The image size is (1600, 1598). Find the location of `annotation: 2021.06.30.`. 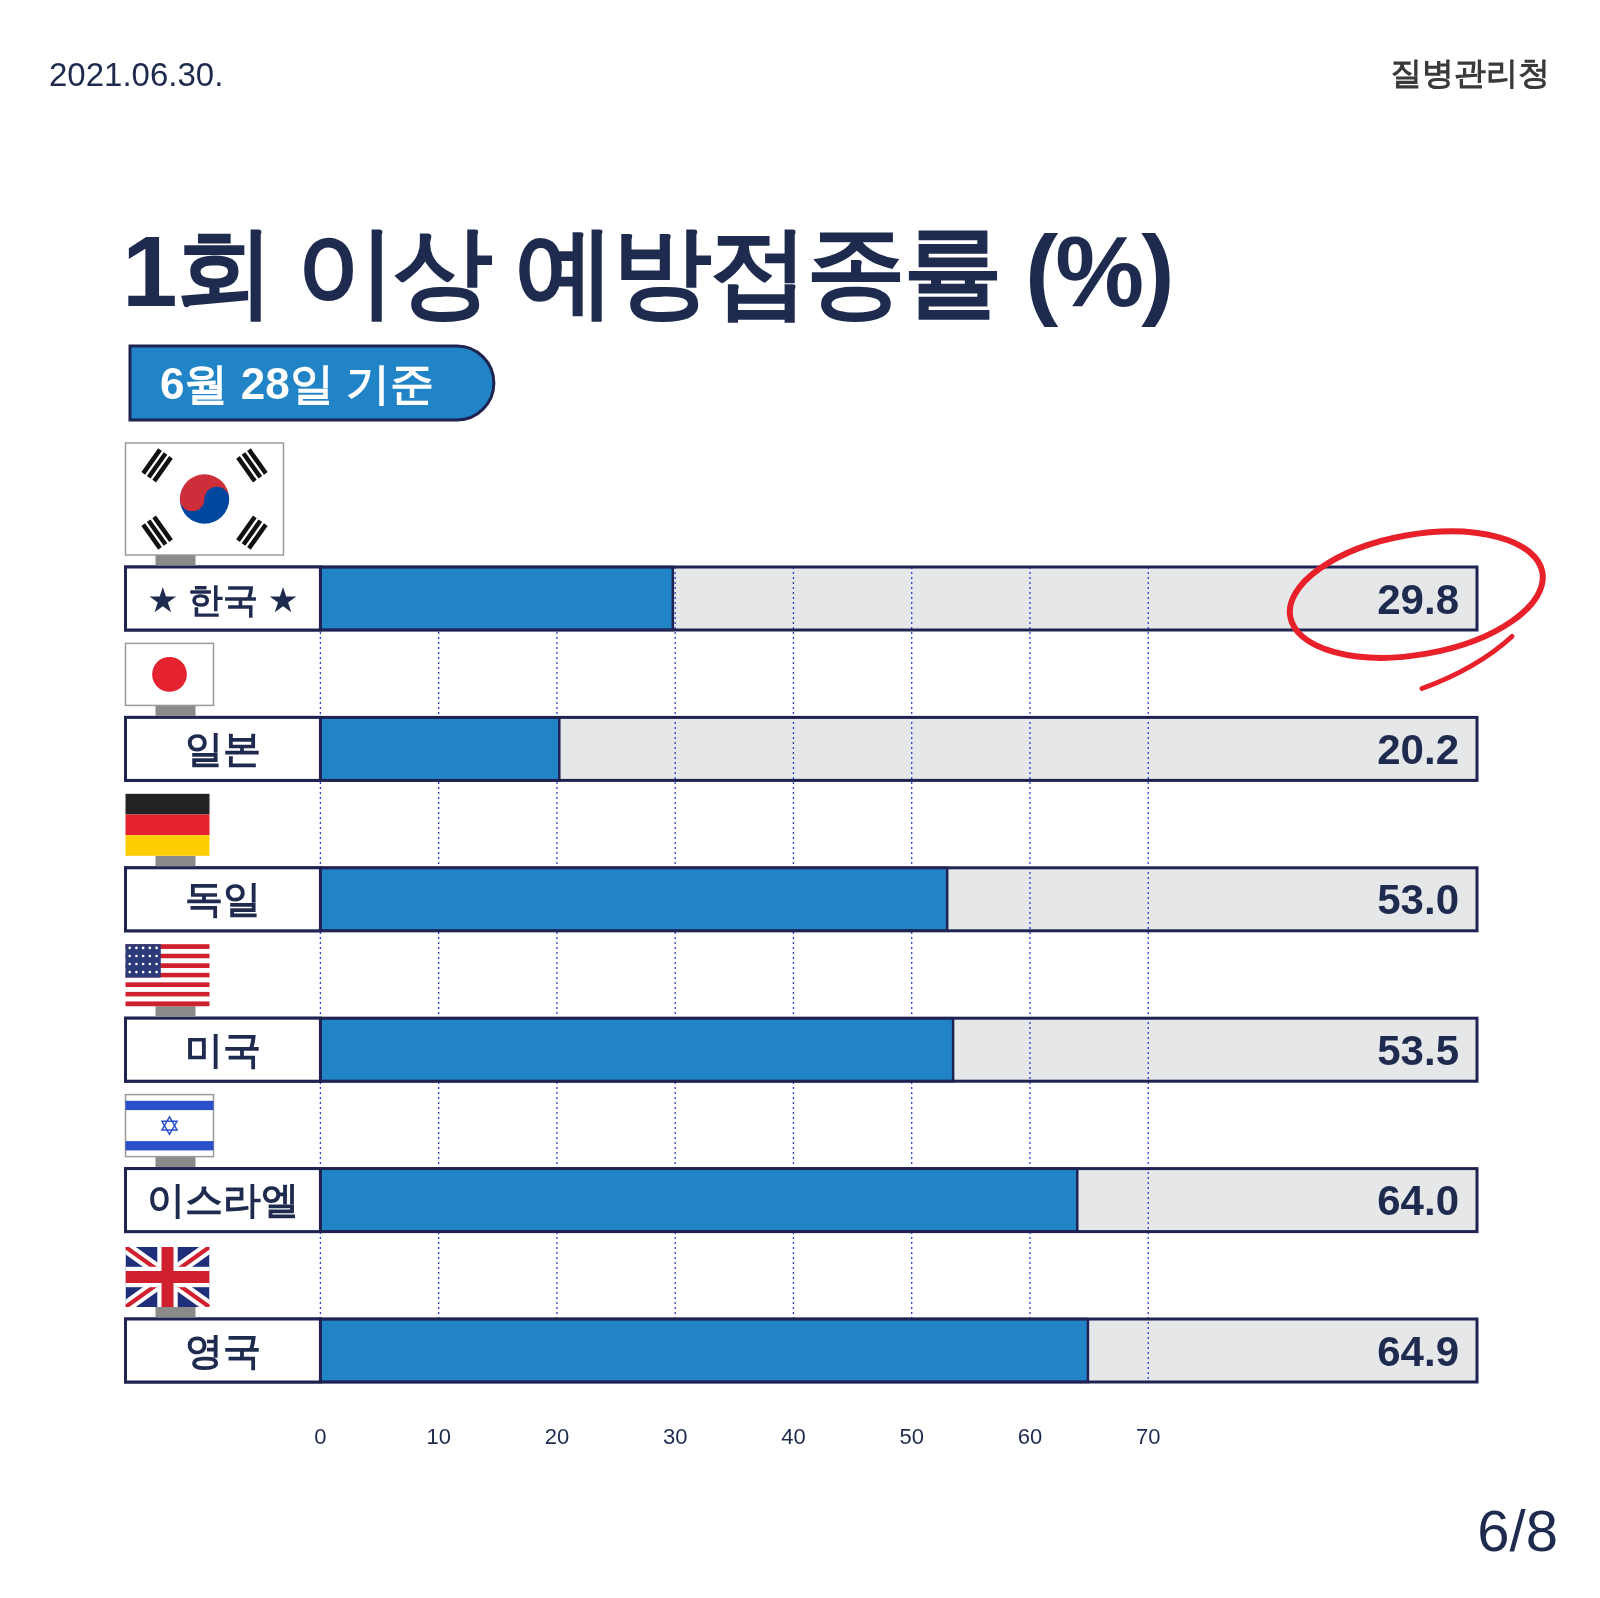

annotation: 2021.06.30. is located at coordinates (136, 74).